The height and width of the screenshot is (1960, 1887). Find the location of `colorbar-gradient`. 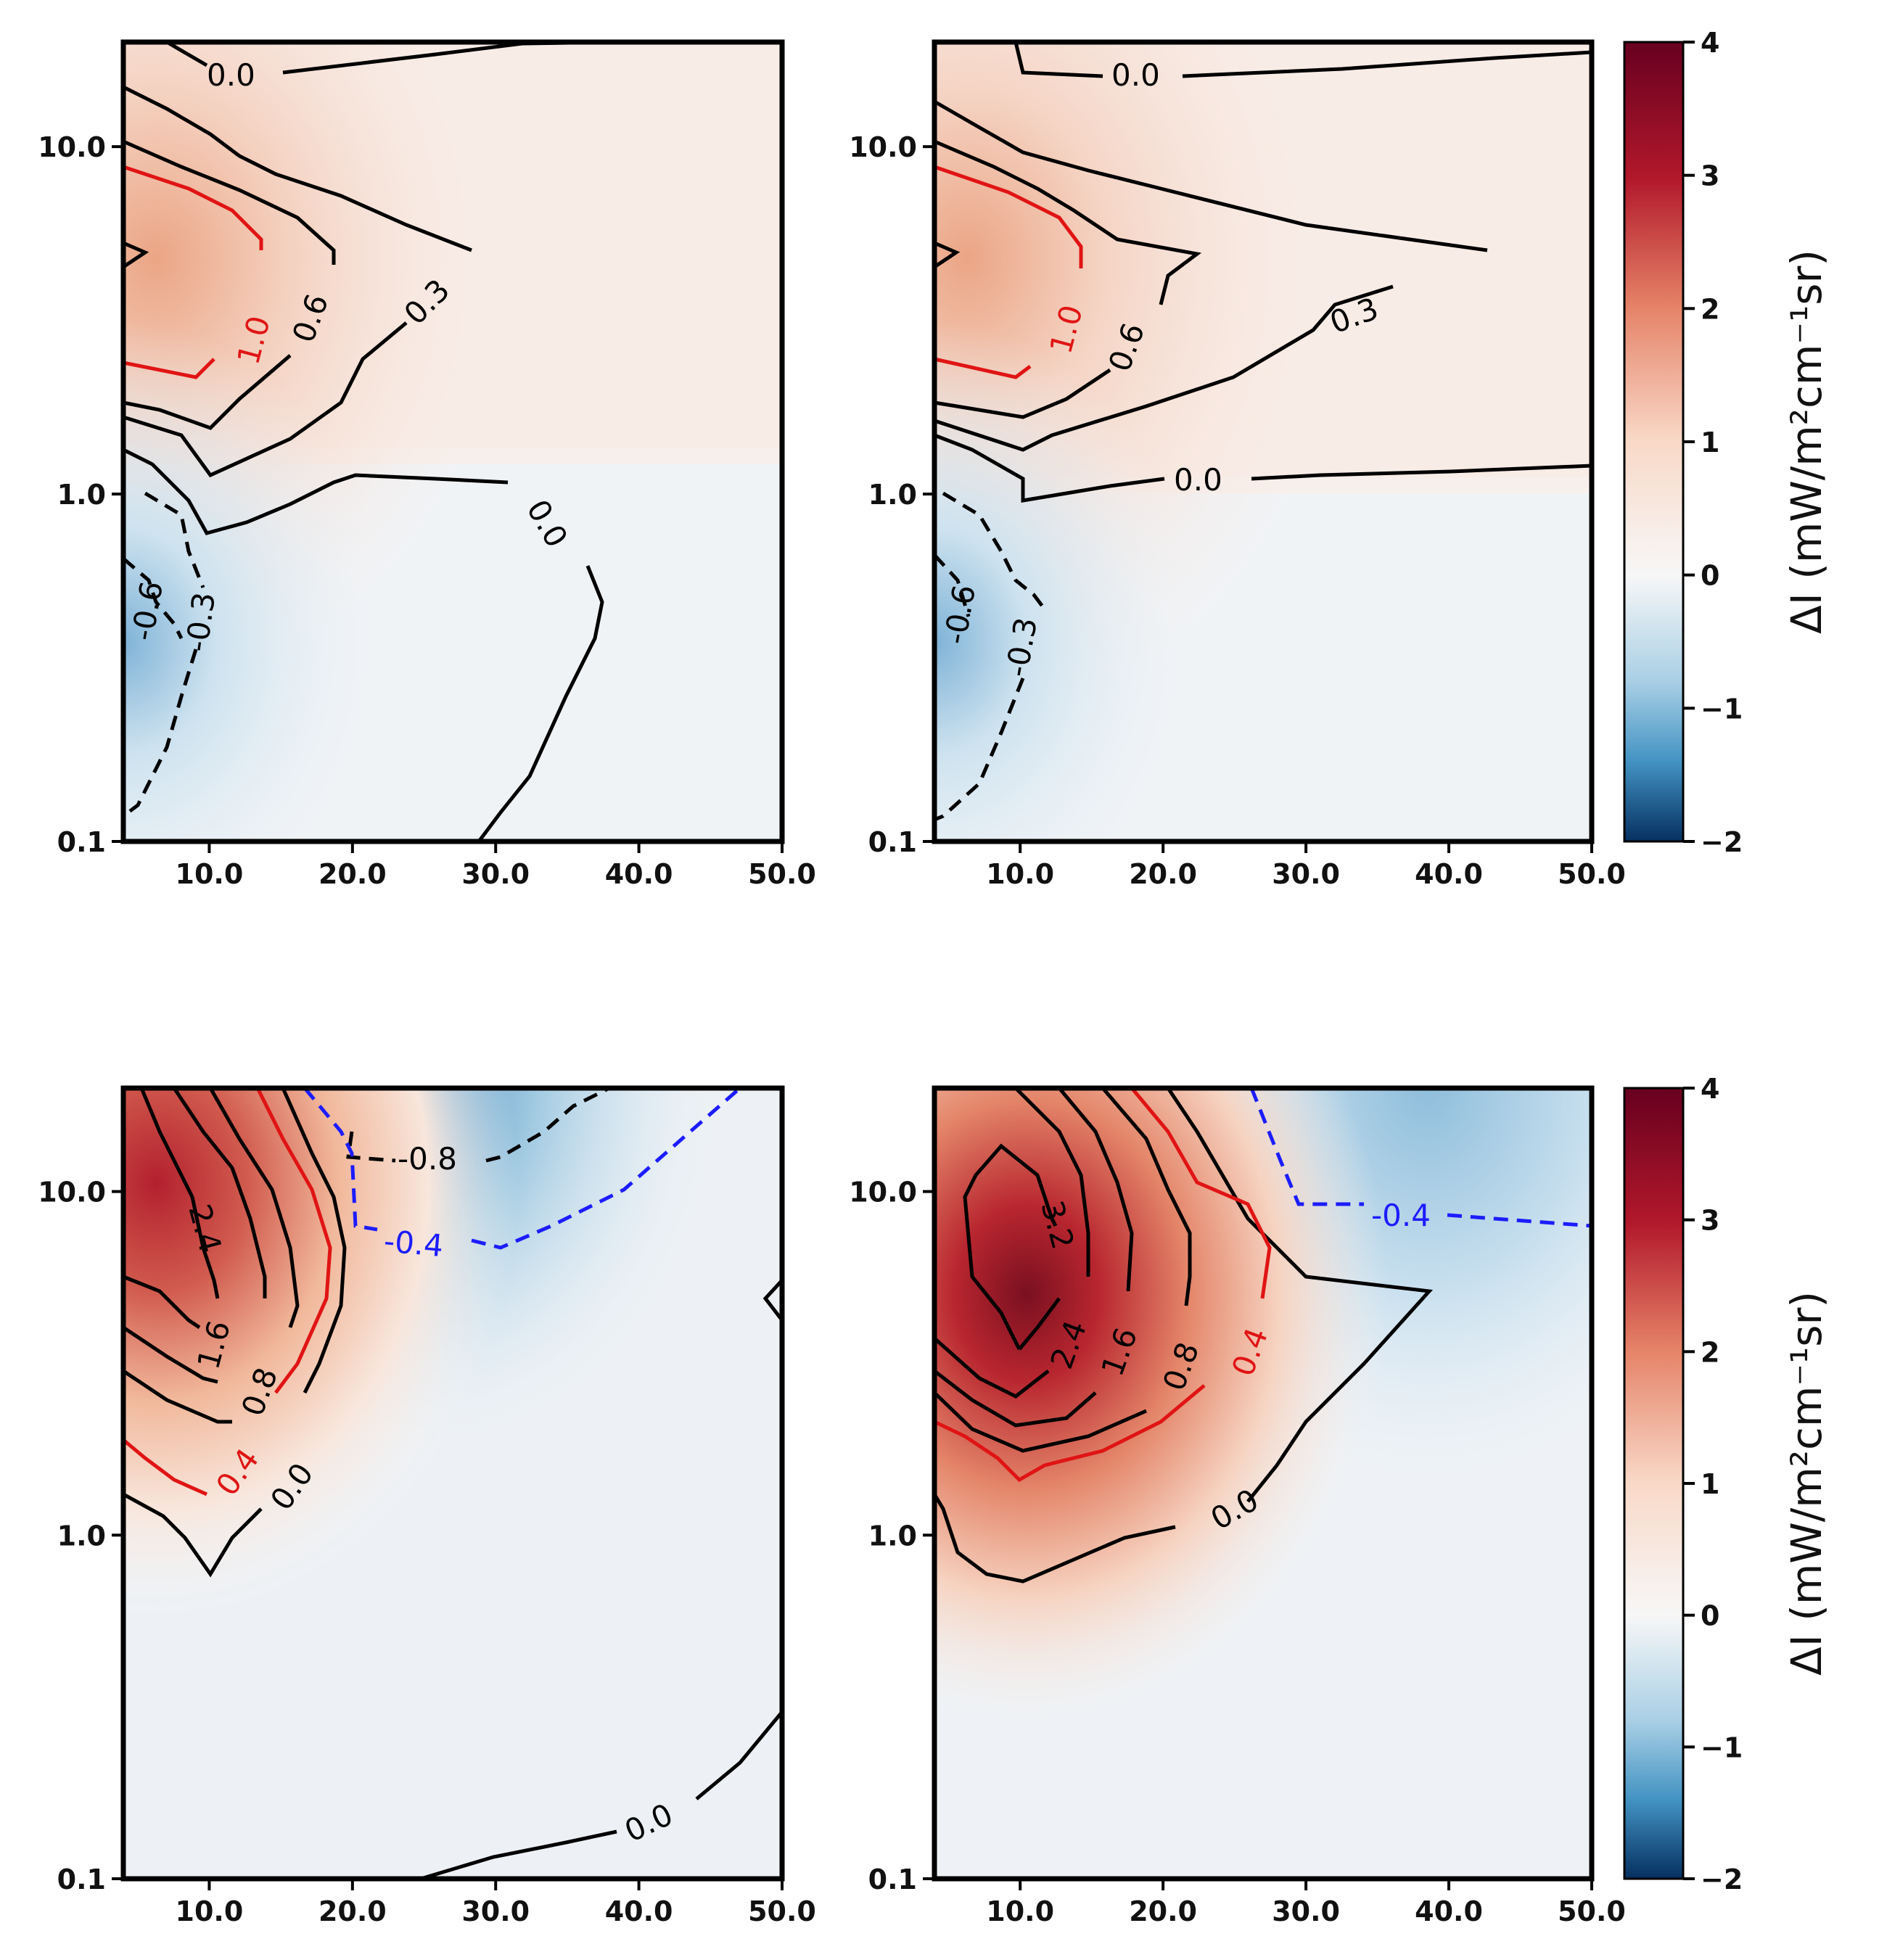

colorbar-gradient is located at coordinates (1654, 442).